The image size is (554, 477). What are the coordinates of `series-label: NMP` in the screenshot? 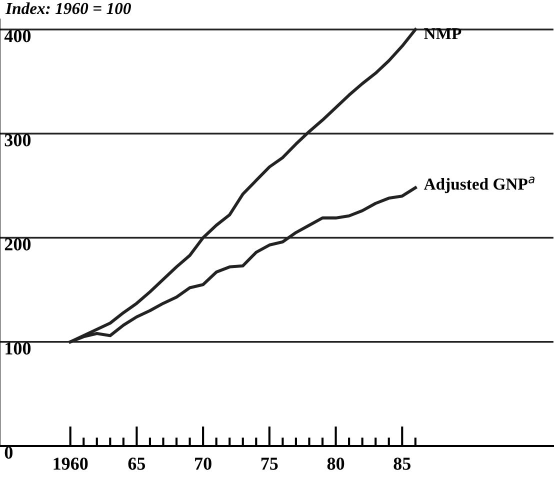 It's located at (443, 34).